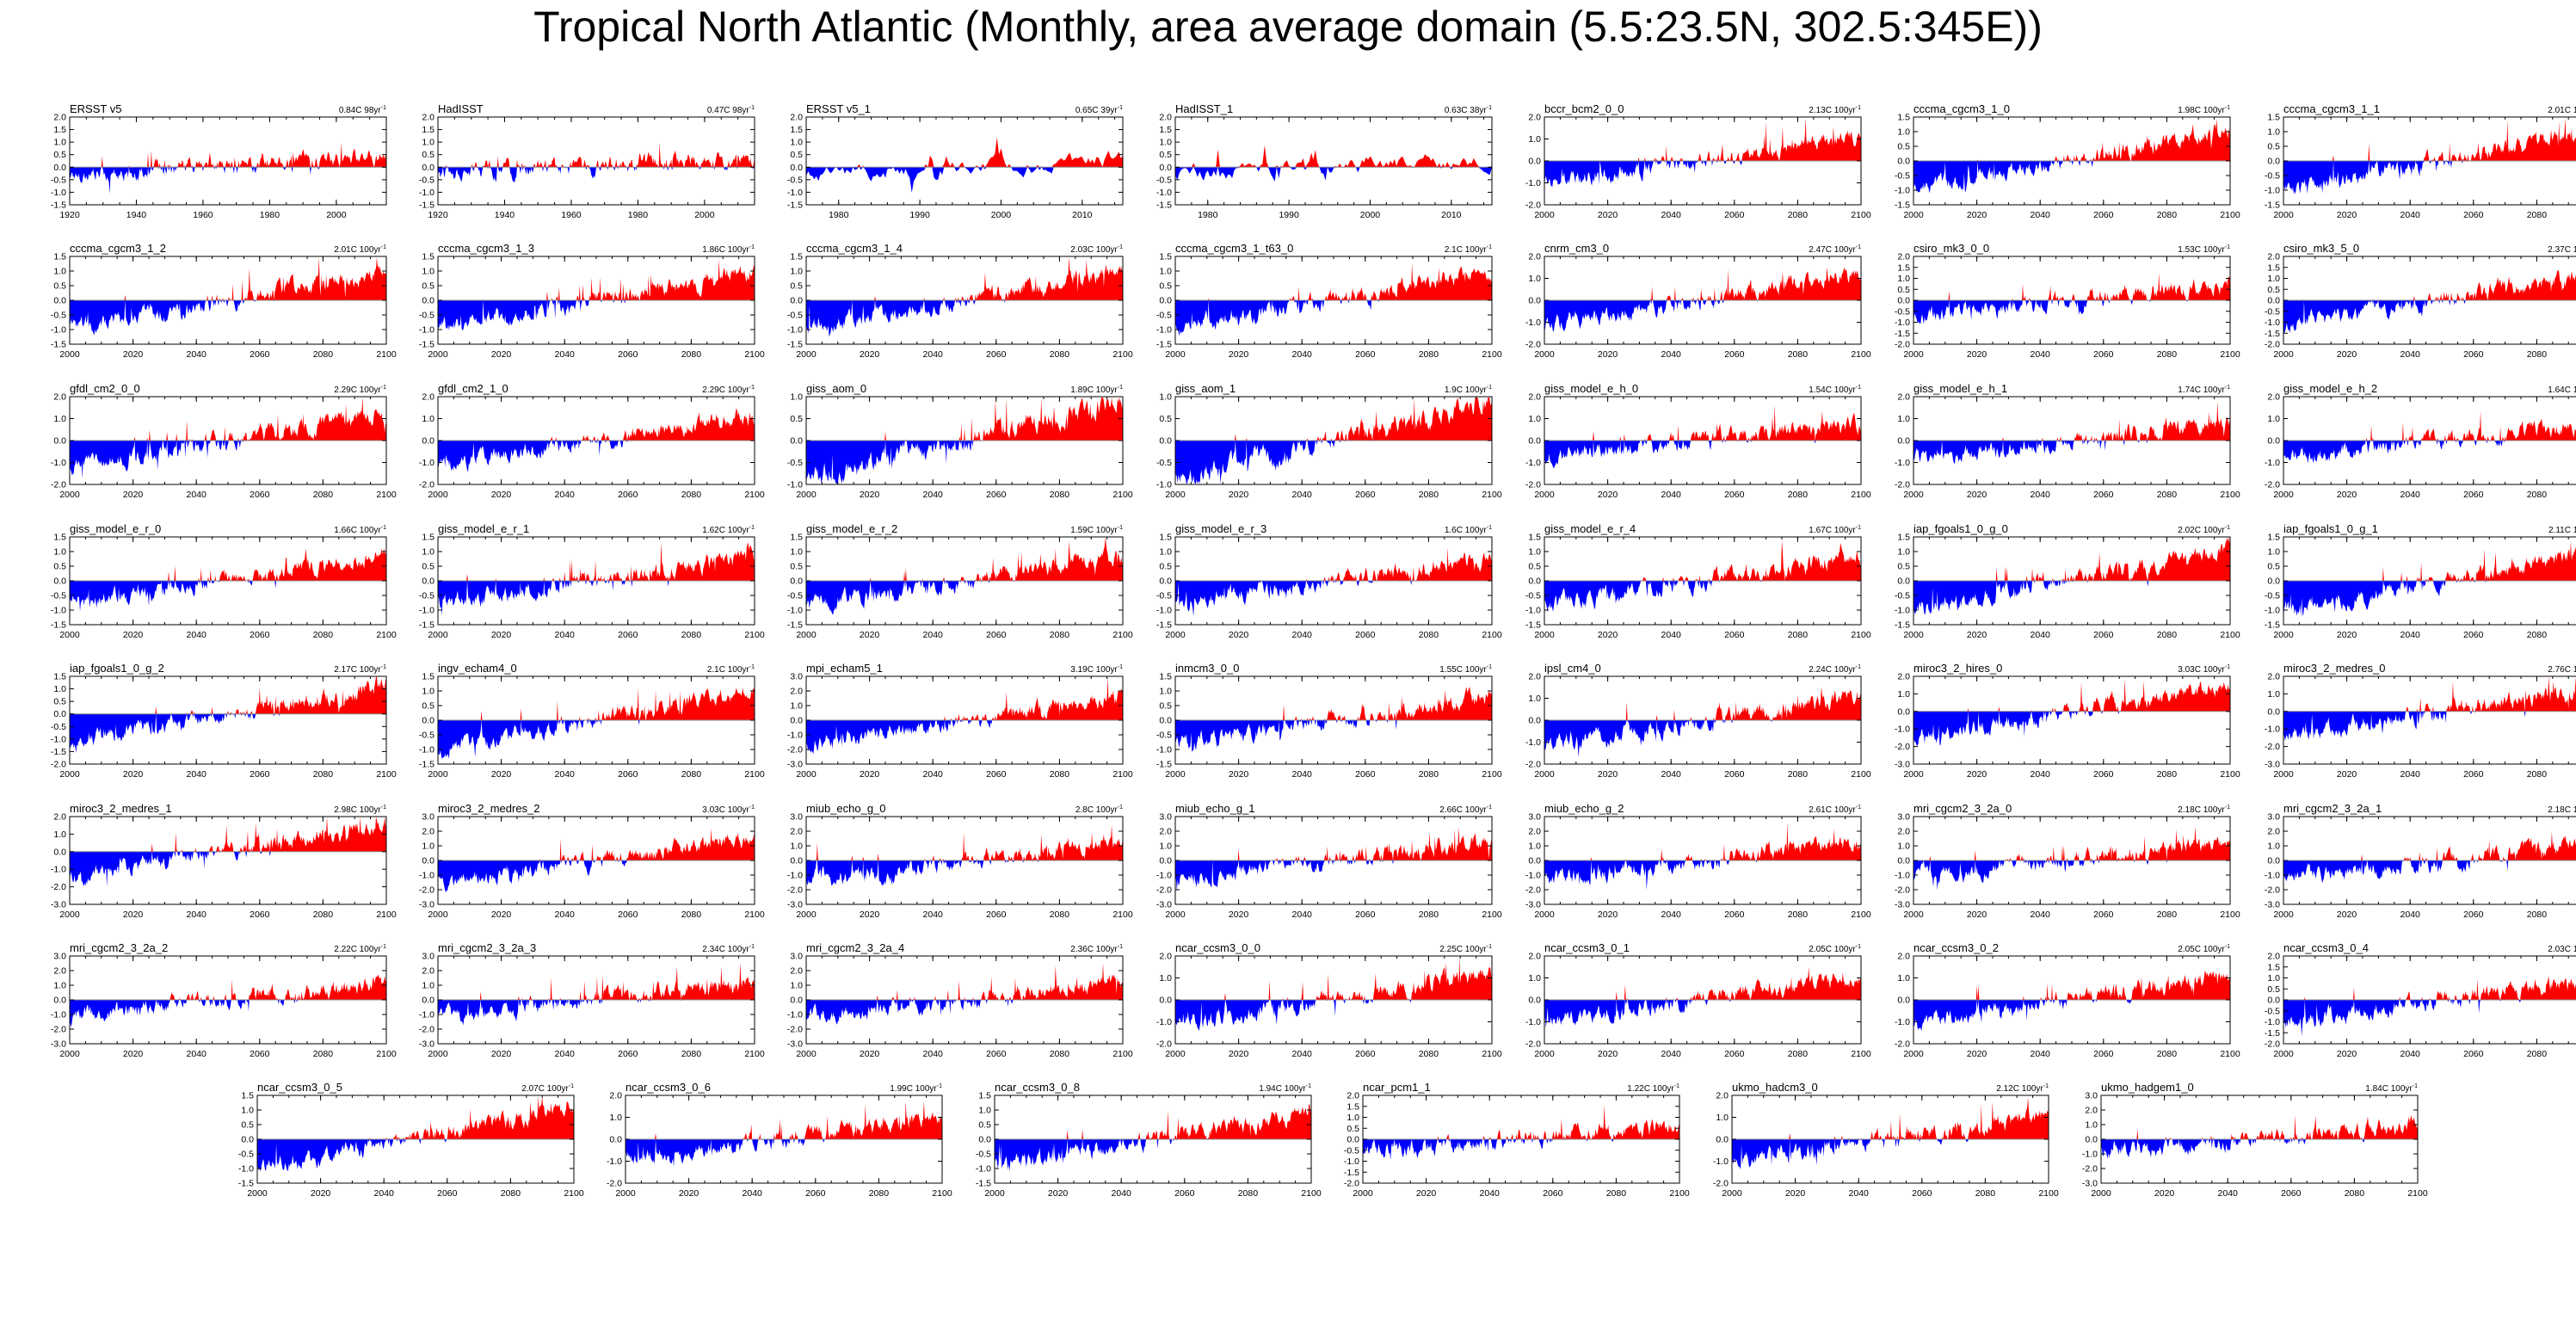 This screenshot has height=1332, width=2576. What do you see at coordinates (119, 947) in the screenshot?
I see `panel-name: mri_cgcm2_3_2a_2` at bounding box center [119, 947].